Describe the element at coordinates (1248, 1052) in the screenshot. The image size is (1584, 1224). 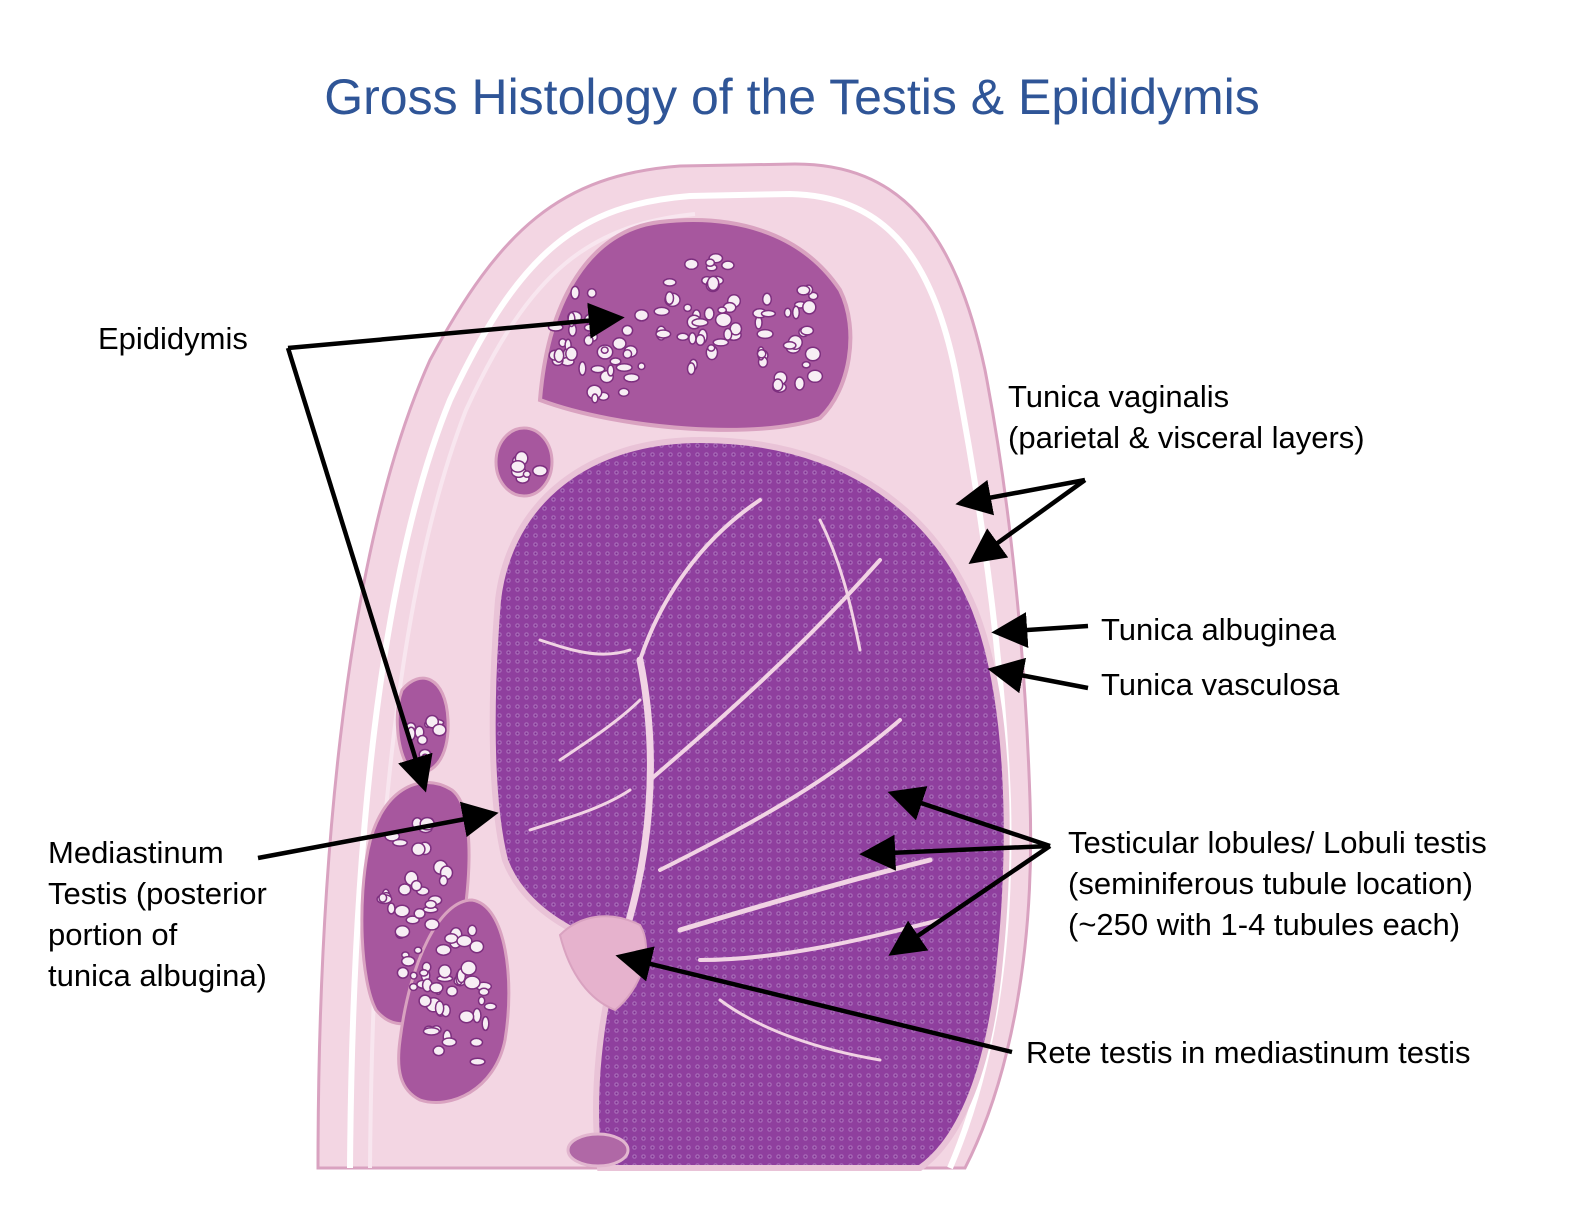
I see `label-rete-testis: Rete testis in mediastinum testis` at that location.